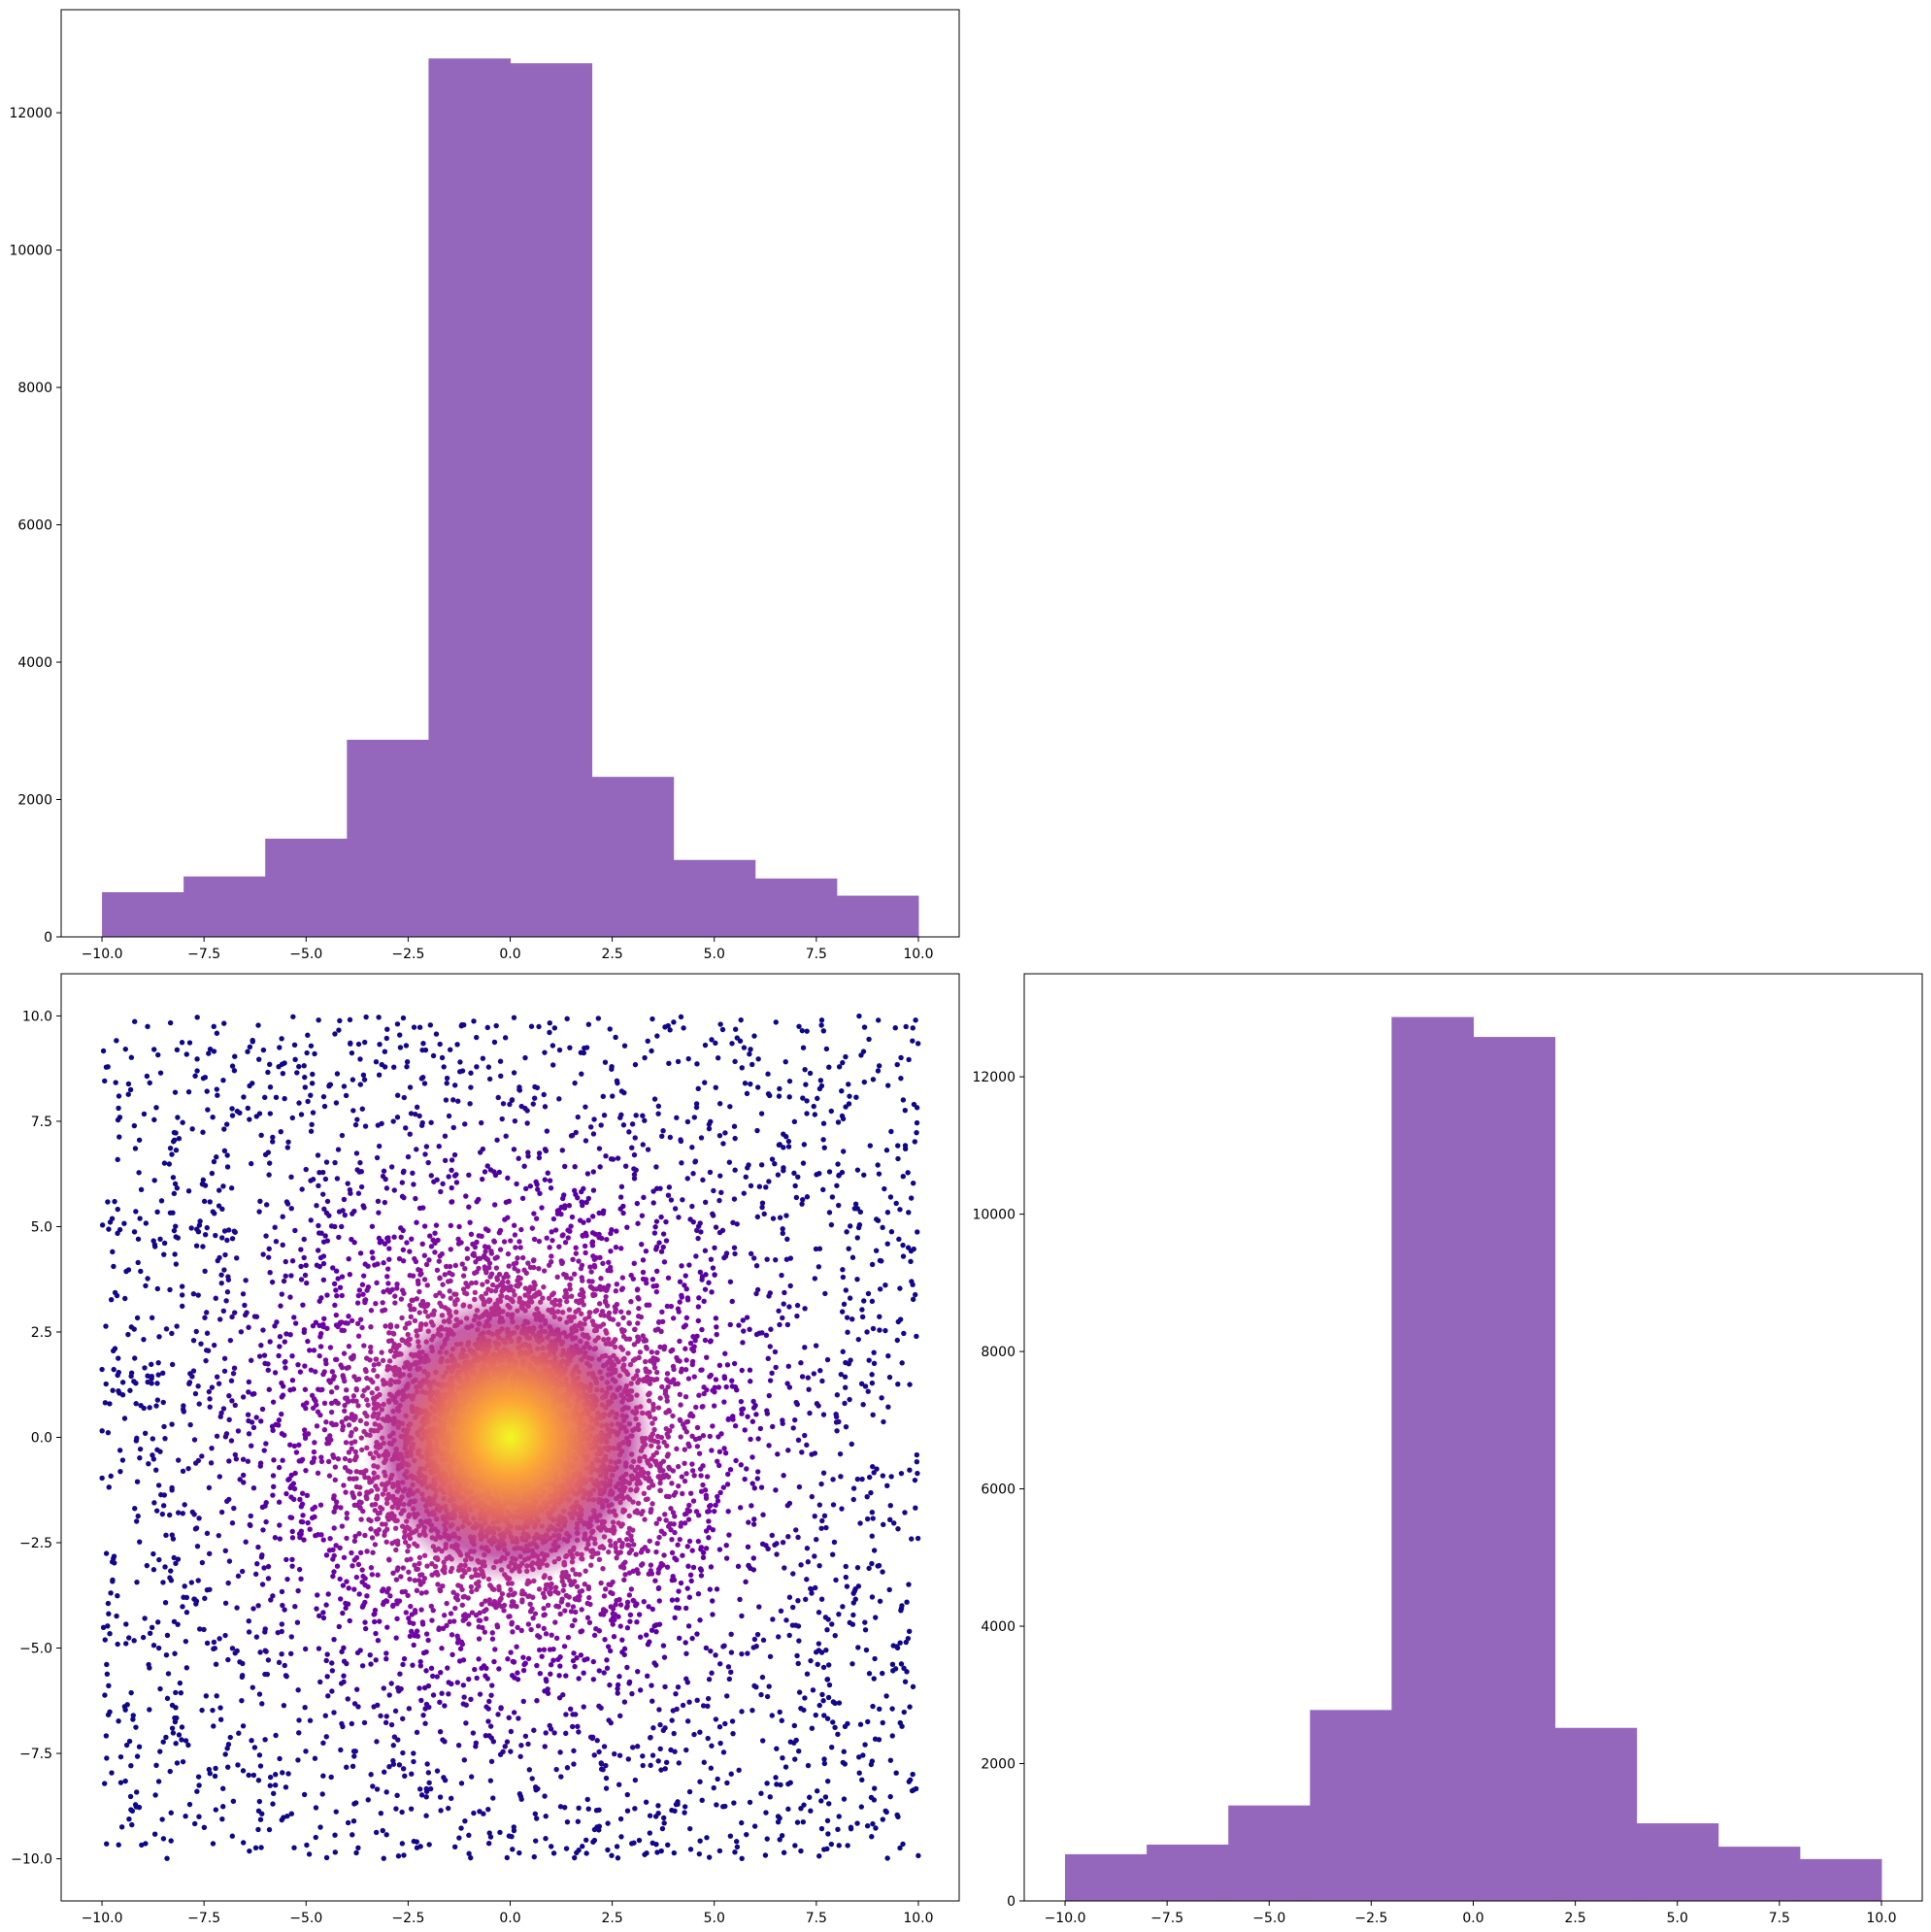 The width and height of the screenshot is (1931, 1932). Describe the element at coordinates (48, 938) in the screenshot. I see `y-tick-label: 0` at that location.